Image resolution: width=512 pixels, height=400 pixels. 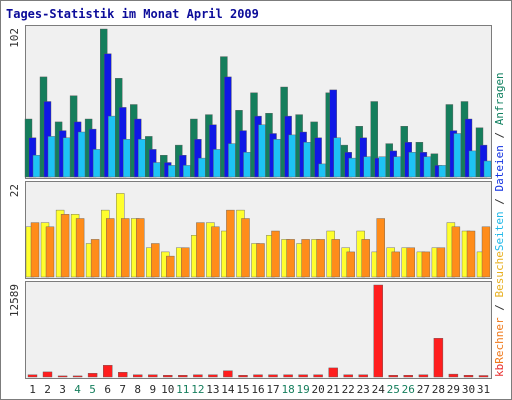 I want to click on day-label-28: 28, so click(x=438, y=389).